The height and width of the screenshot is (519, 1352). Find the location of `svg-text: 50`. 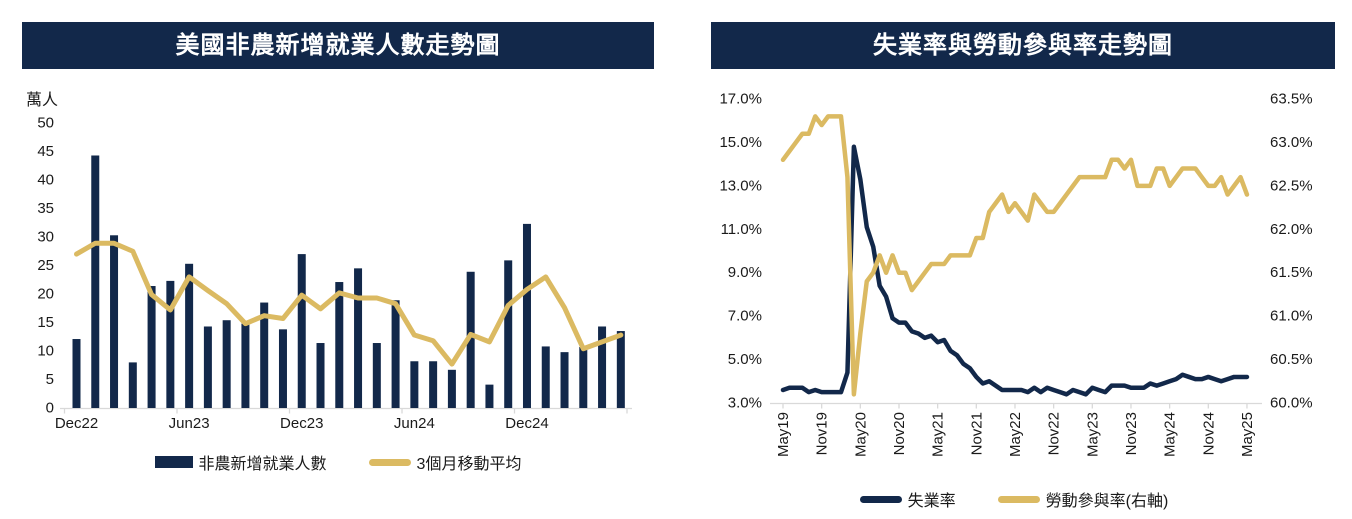

svg-text: 50 is located at coordinates (45, 123).